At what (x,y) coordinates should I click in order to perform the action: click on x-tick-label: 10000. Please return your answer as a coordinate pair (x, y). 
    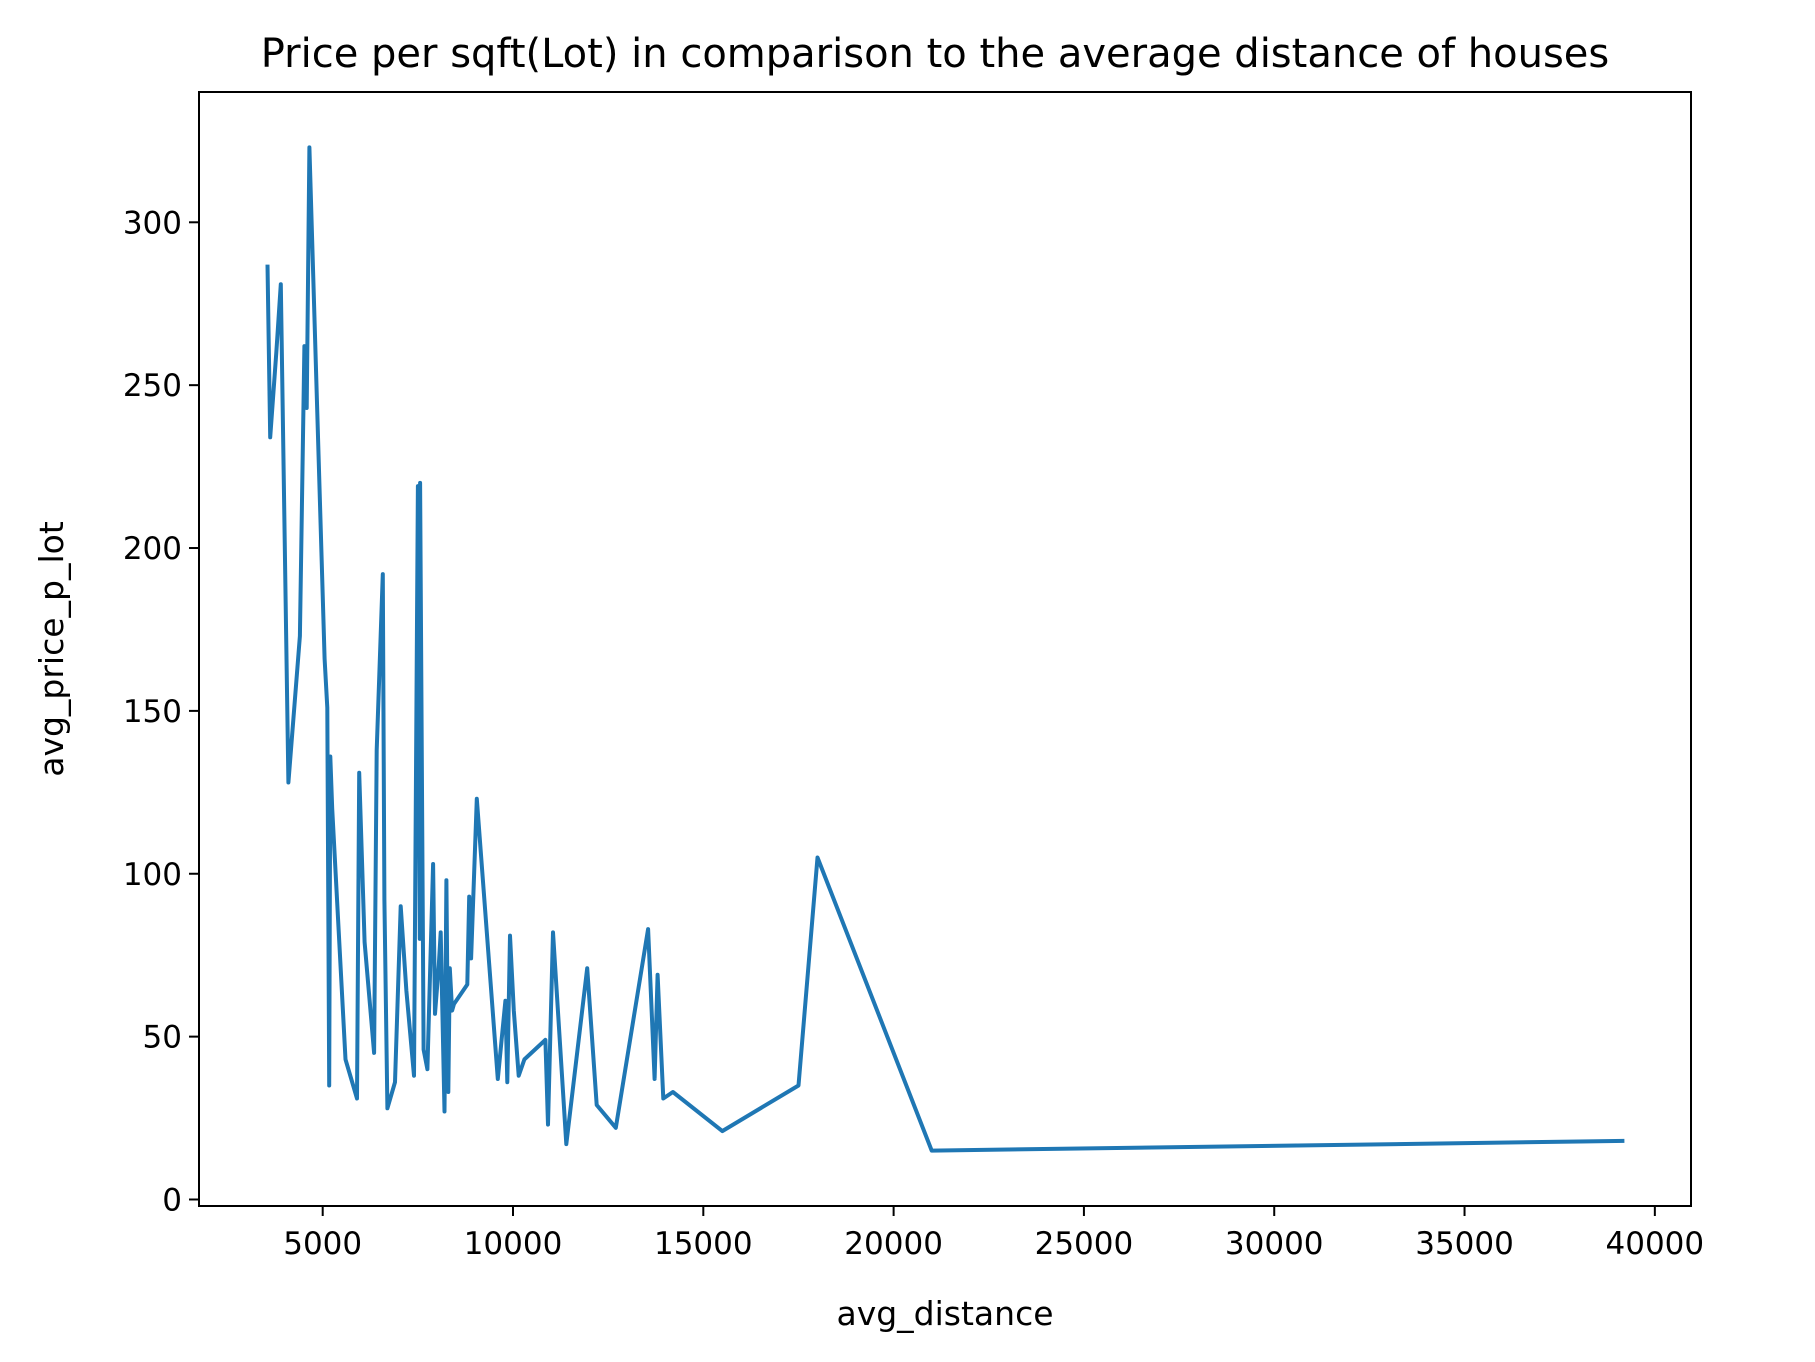
    Looking at the image, I should click on (513, 1244).